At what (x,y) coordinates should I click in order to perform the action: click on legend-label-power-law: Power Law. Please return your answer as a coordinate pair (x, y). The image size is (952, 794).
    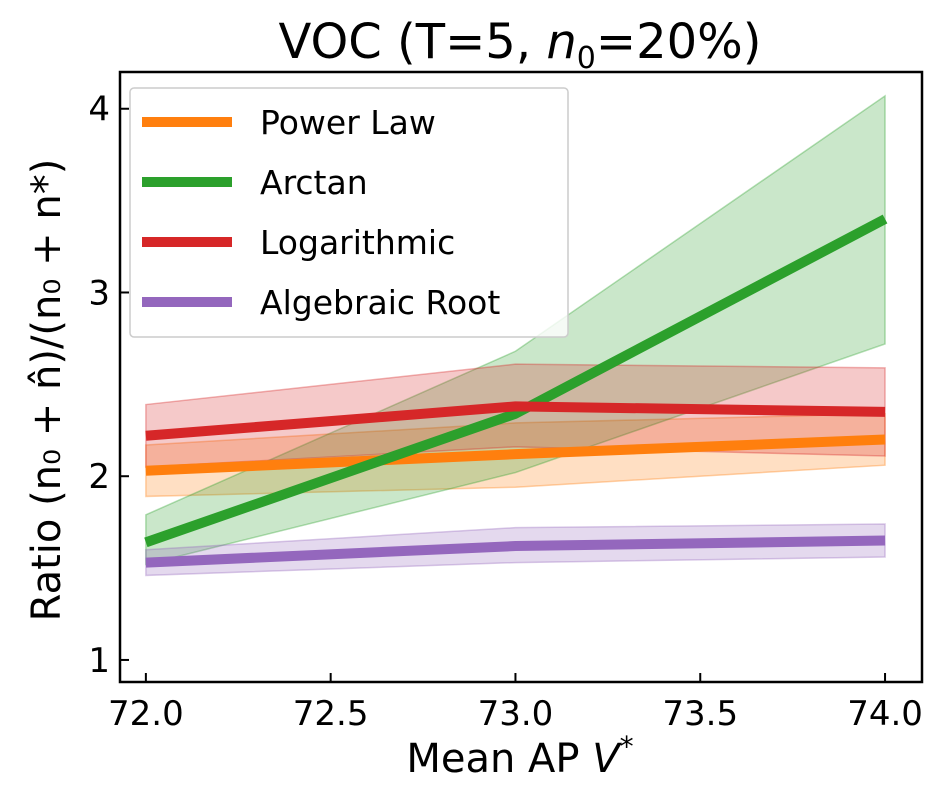
    Looking at the image, I should click on (348, 122).